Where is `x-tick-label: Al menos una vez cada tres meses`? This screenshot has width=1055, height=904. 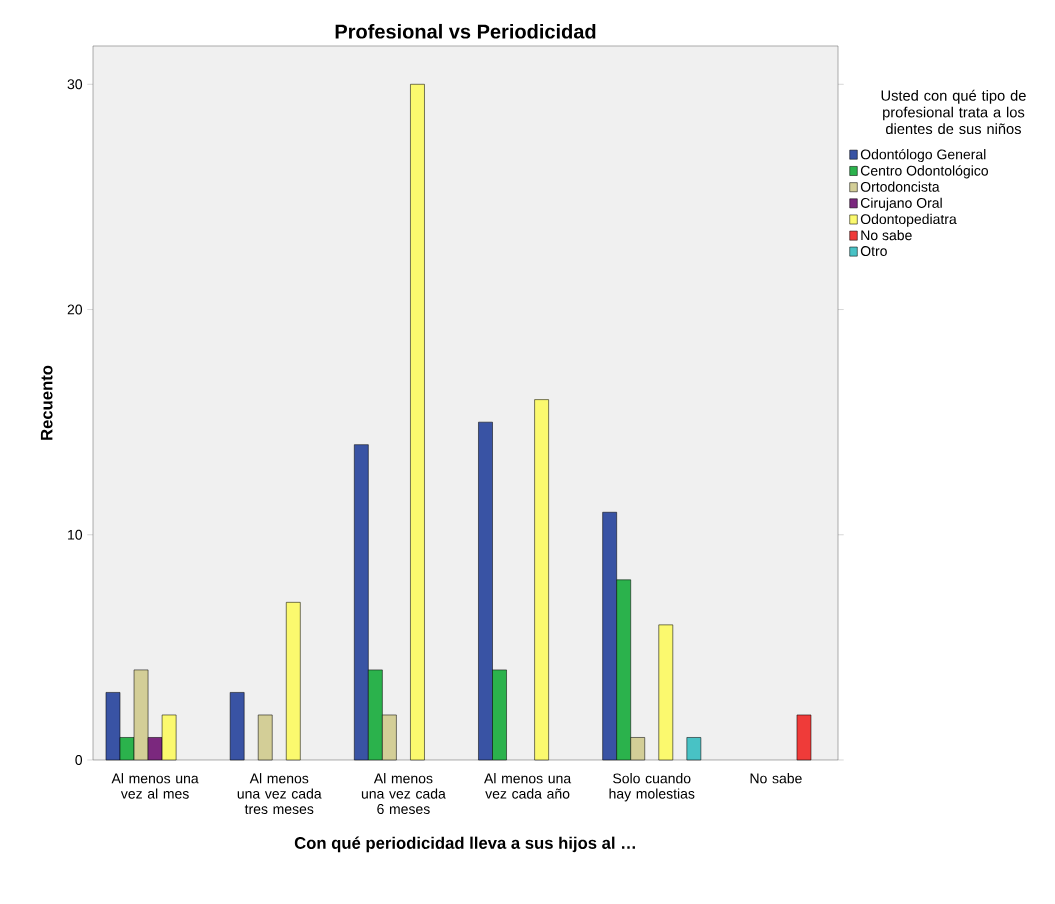 x-tick-label: Al menos una vez cada tres meses is located at coordinates (279, 794).